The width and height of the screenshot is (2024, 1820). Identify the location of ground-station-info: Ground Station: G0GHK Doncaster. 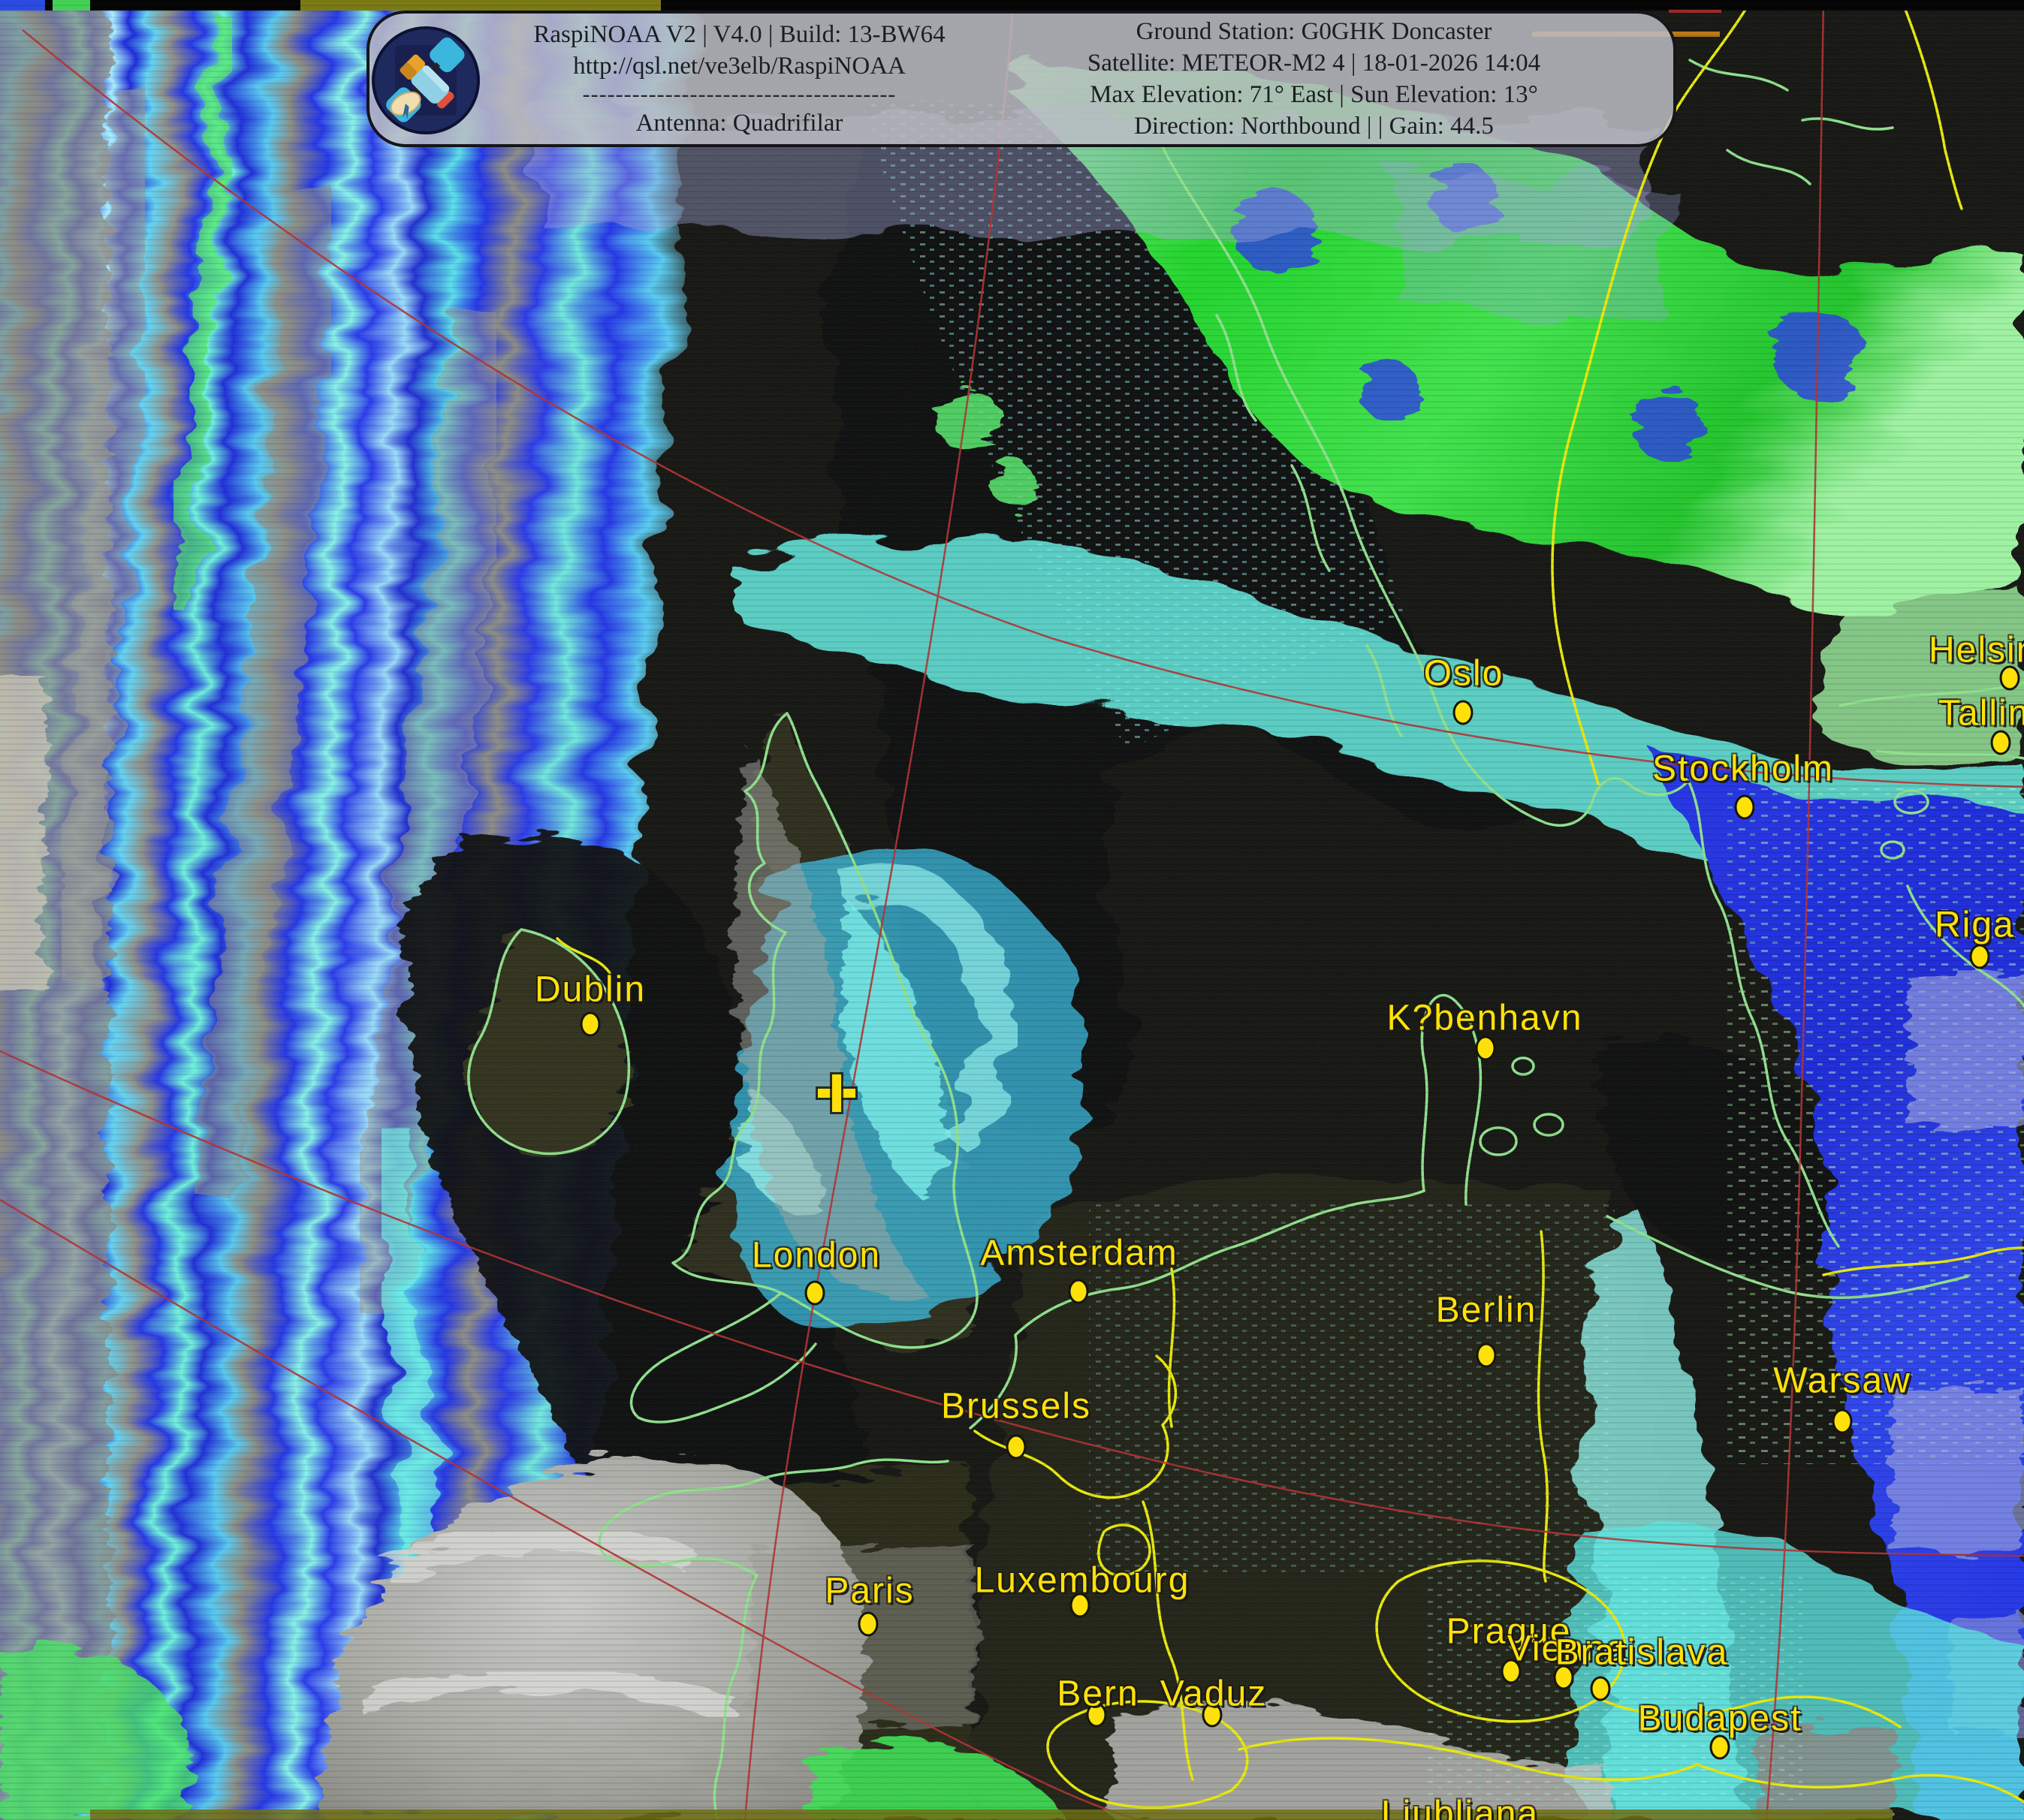
(1314, 31).